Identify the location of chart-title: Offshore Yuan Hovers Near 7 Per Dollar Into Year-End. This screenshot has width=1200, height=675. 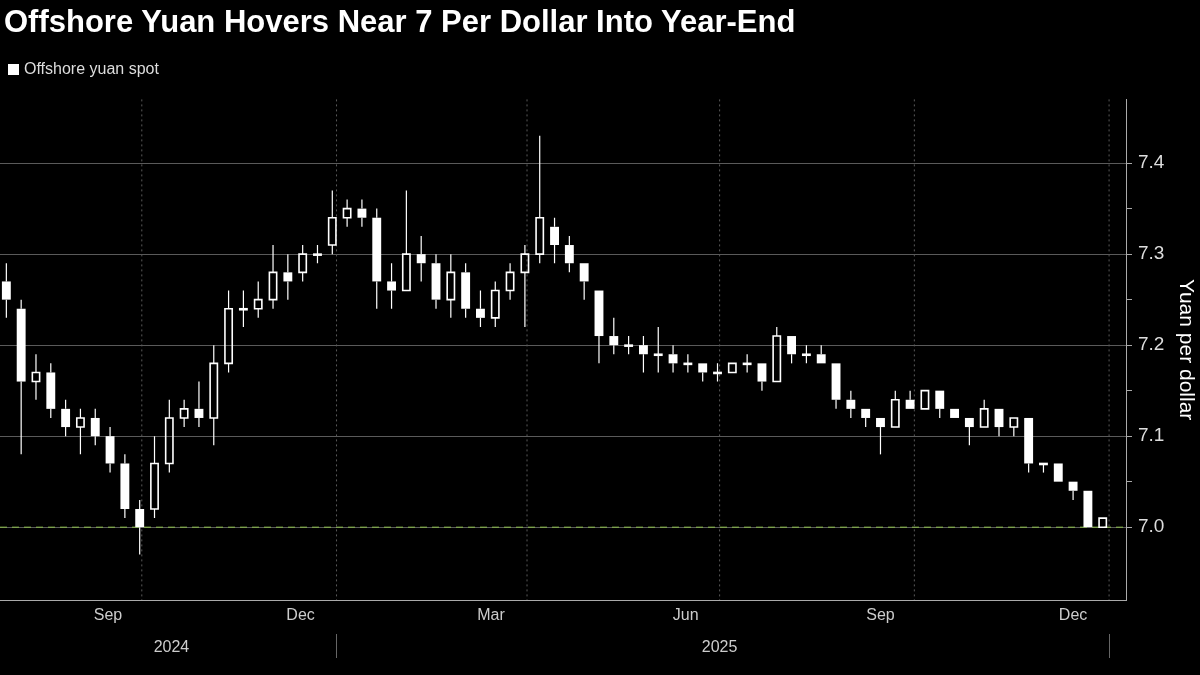
(400, 22).